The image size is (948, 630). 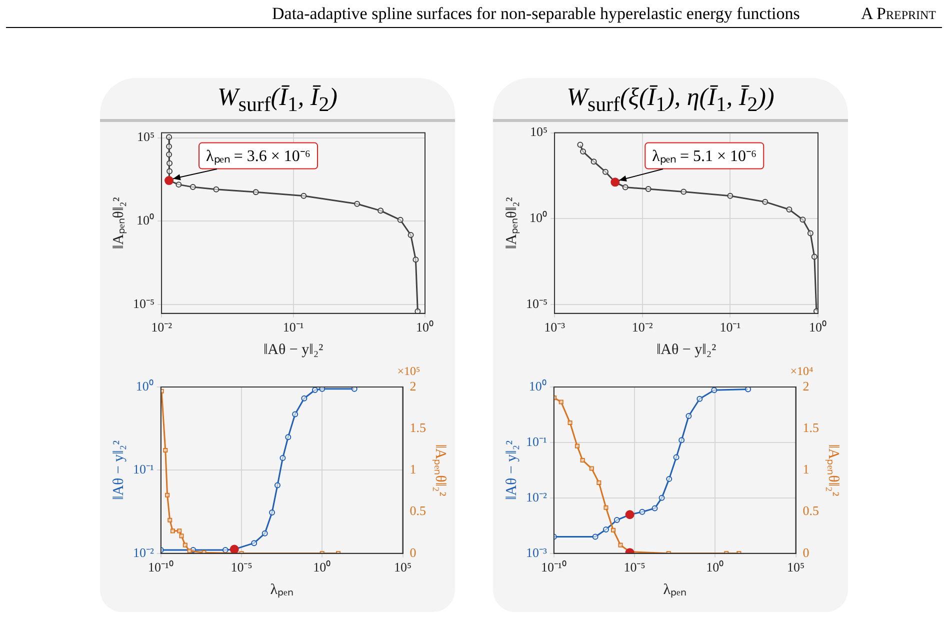 What do you see at coordinates (258, 157) in the screenshot?
I see `annotation: λₚₑₙ = 3.6 × 10⁻⁶` at bounding box center [258, 157].